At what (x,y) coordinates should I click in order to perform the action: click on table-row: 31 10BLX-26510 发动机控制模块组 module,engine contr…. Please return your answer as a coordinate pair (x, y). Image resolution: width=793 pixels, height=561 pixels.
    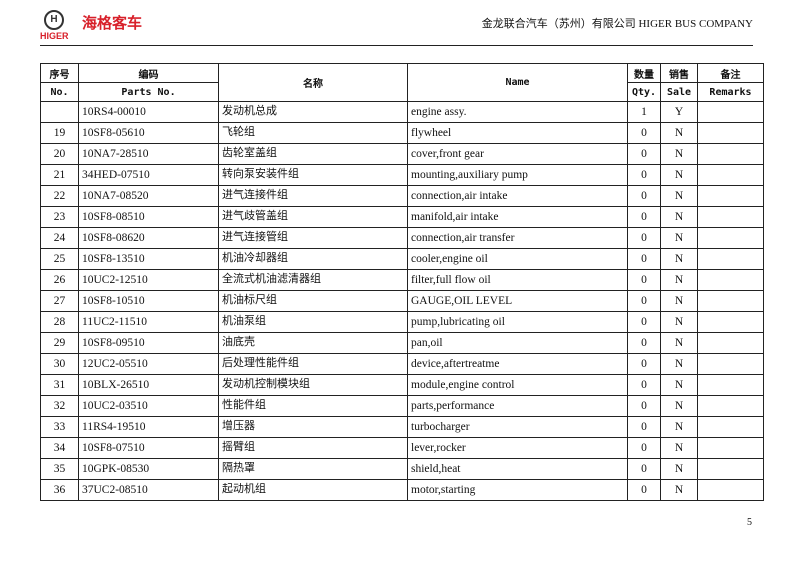
    Looking at the image, I should click on (402, 385).